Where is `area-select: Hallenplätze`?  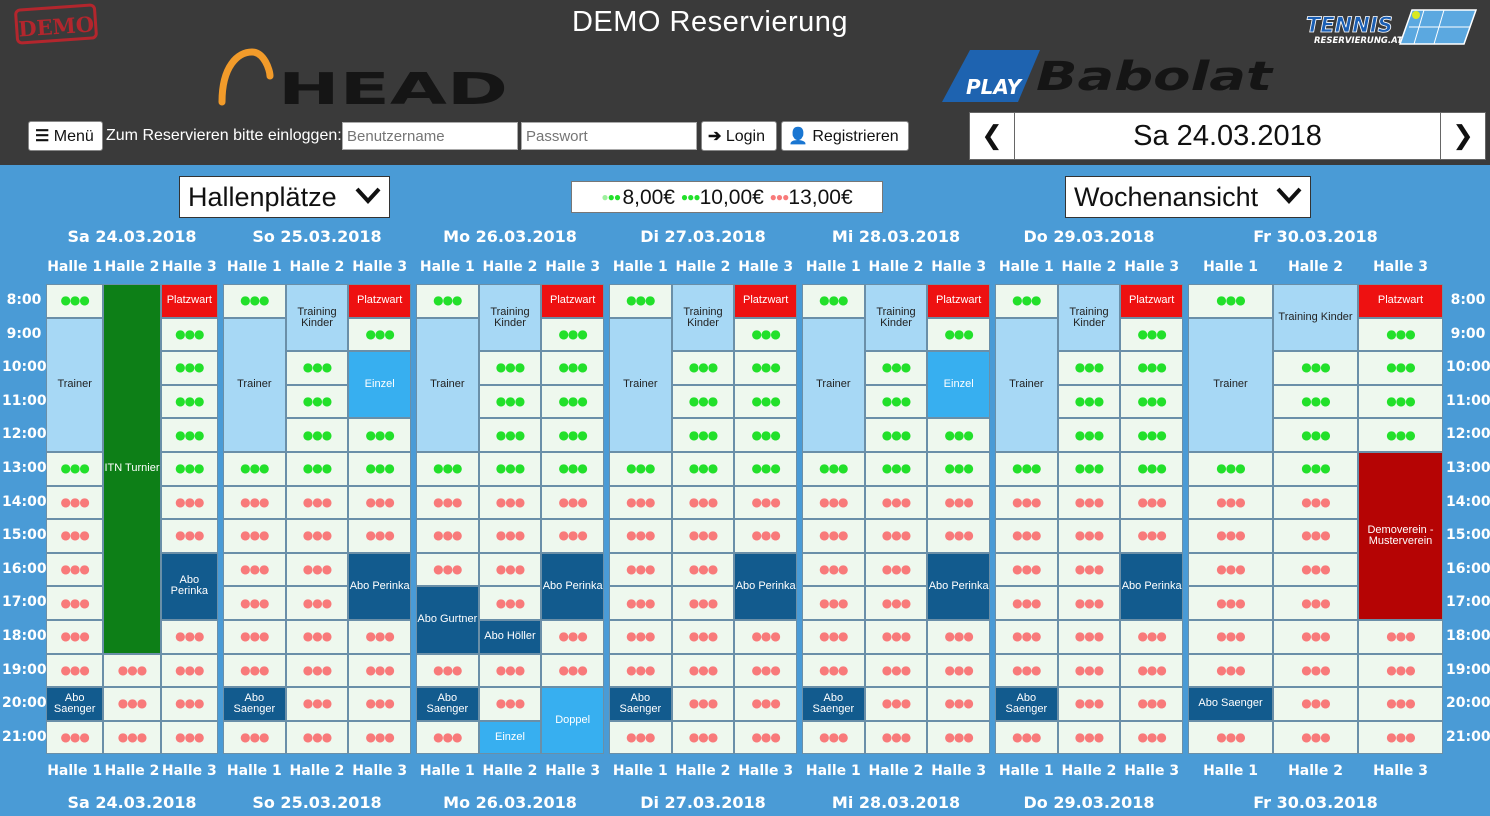
area-select: Hallenplätze is located at coordinates (284, 197).